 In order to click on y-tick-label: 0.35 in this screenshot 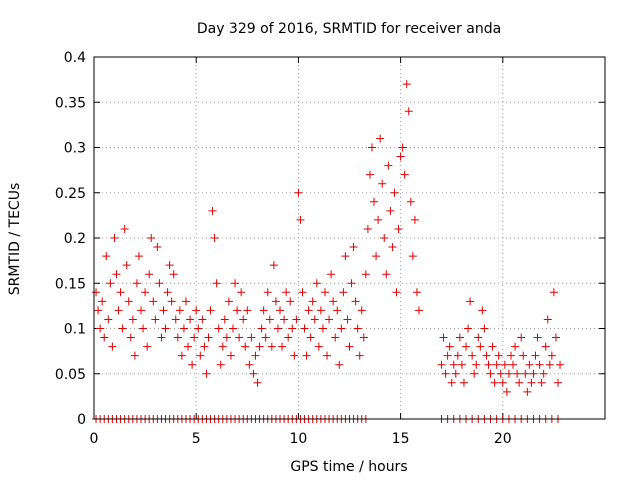, I will do `click(70, 103)`.